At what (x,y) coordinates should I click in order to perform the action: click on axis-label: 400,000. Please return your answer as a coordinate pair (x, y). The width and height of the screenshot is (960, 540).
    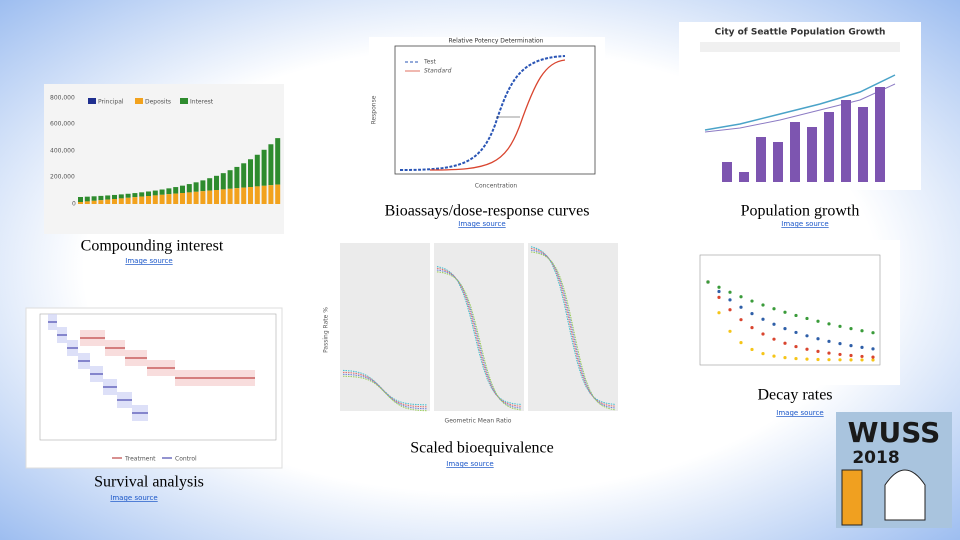
    Looking at the image, I should click on (62, 151).